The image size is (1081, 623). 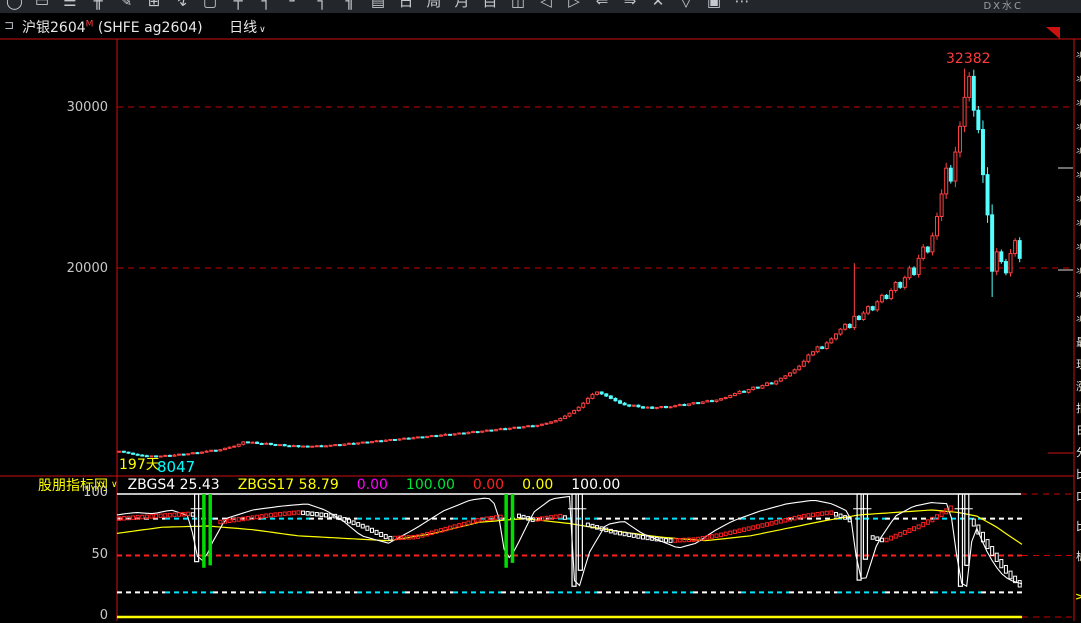 I want to click on indicator-caret-icon: ∨, so click(x=114, y=484).